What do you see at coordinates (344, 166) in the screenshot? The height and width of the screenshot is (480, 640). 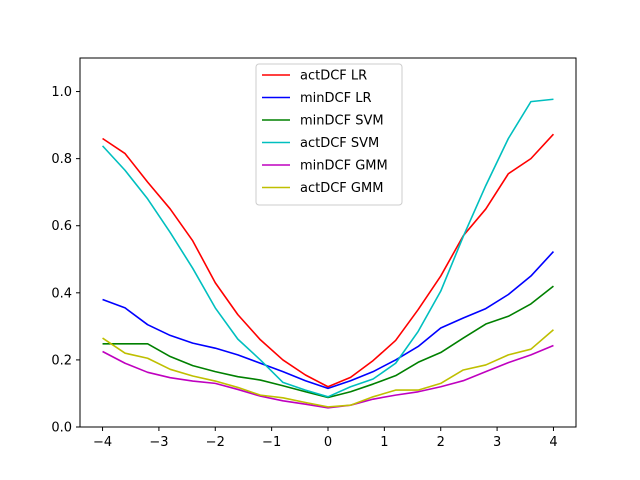 I see `legend-label: minDCF GMM` at bounding box center [344, 166].